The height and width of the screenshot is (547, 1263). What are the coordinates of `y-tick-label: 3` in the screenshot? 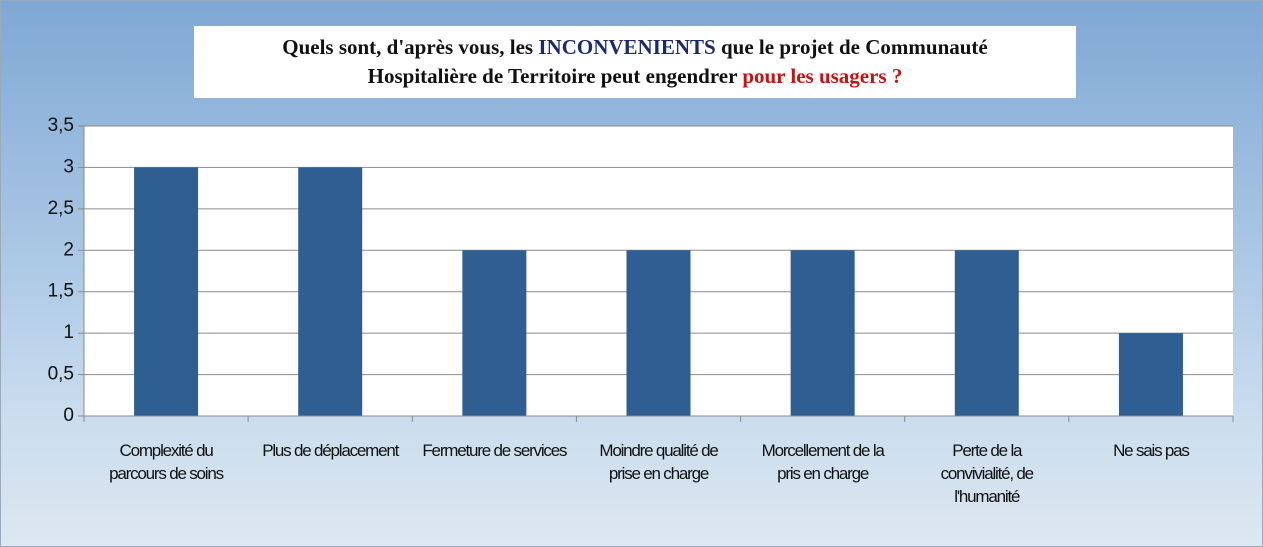 It's located at (68, 166).